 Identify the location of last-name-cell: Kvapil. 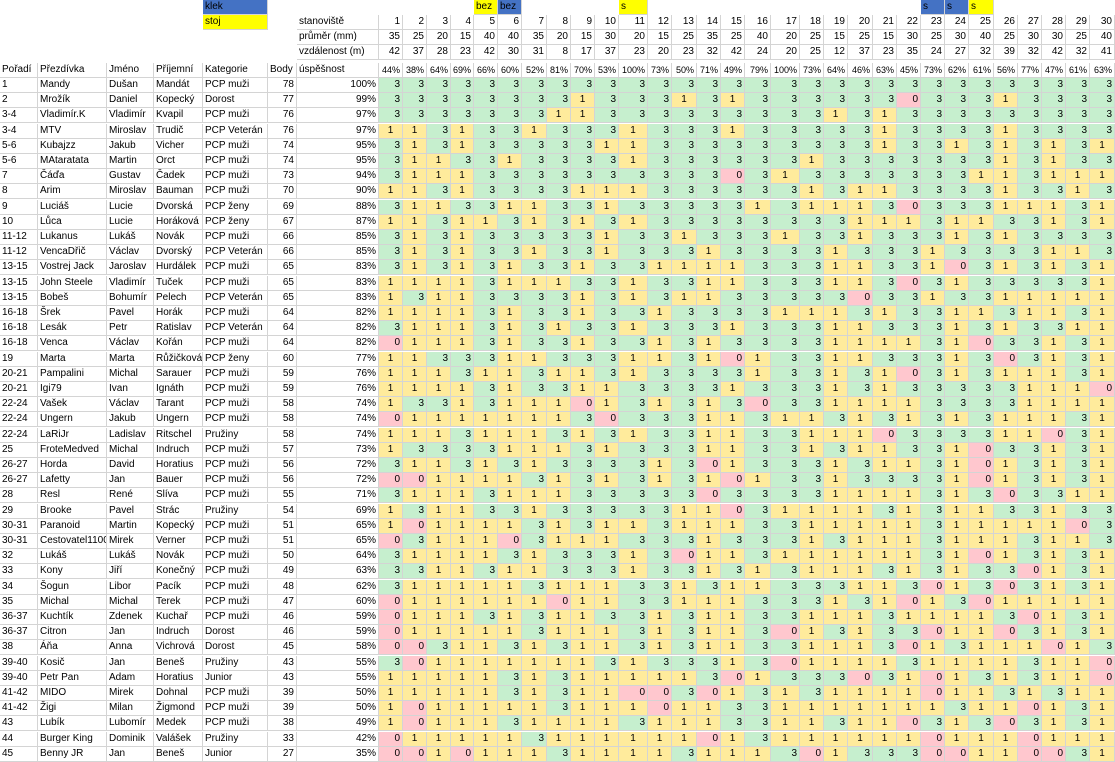
(178, 115).